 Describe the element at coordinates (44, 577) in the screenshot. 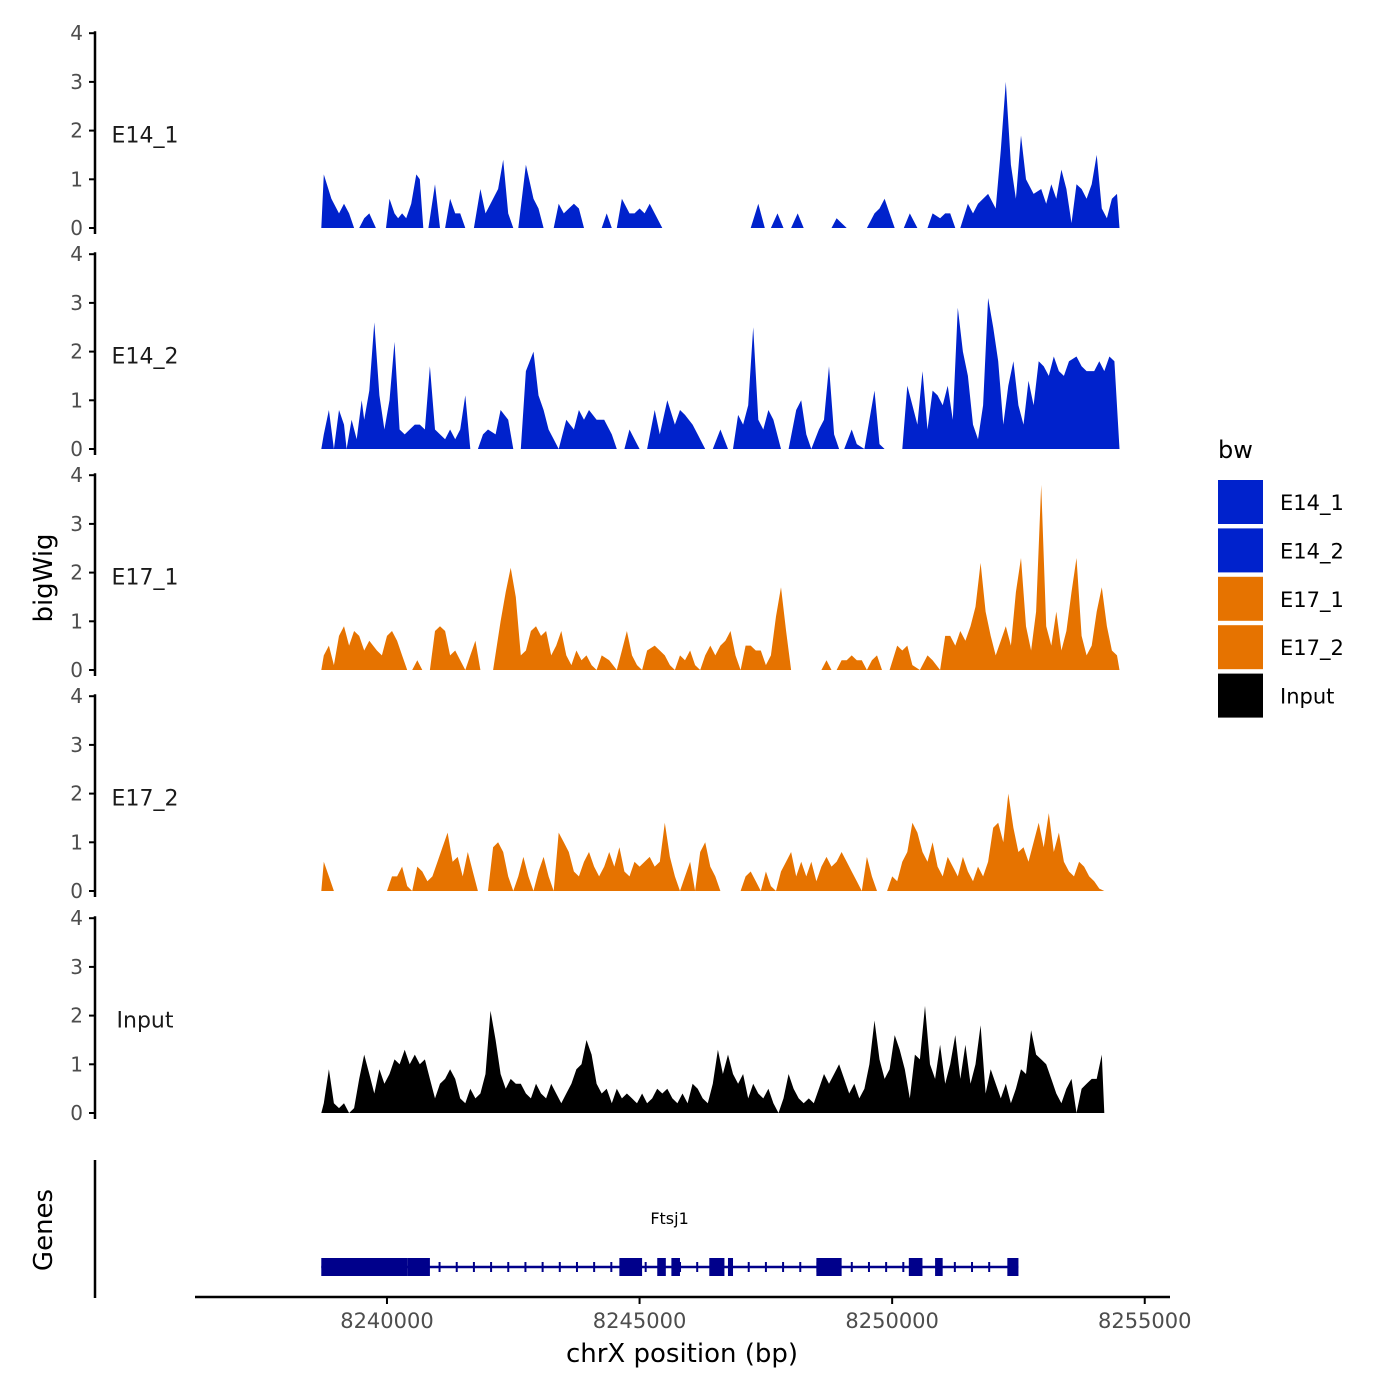

I see `y-axis-title: bigWig` at that location.